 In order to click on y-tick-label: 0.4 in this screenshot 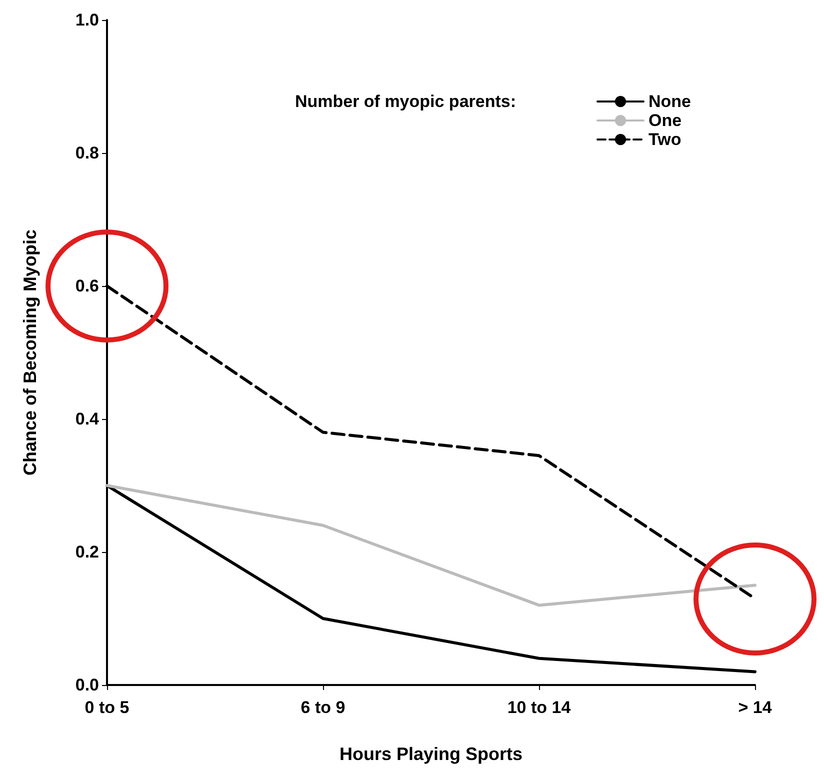, I will do `click(87, 419)`.